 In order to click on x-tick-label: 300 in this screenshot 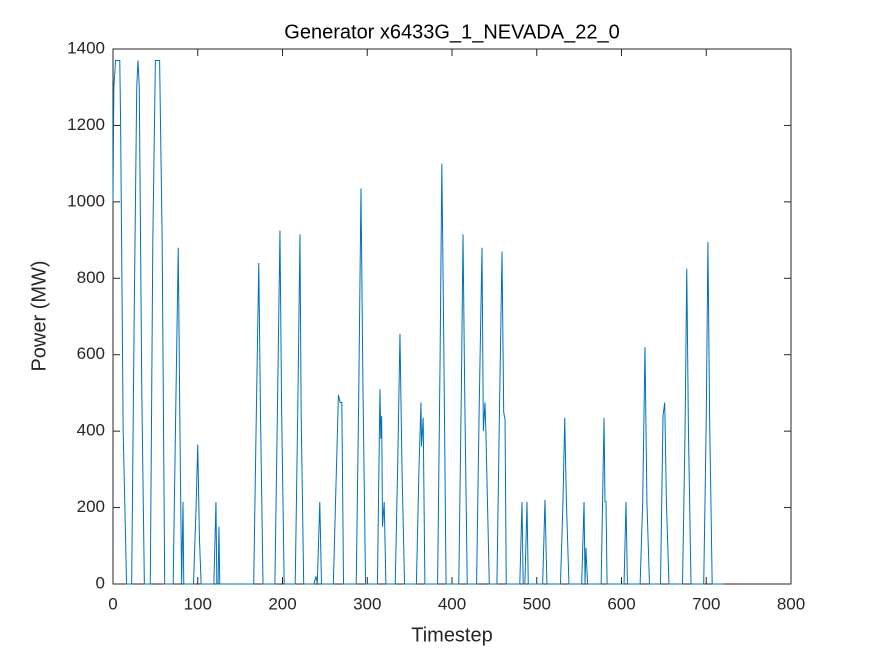, I will do `click(367, 603)`.